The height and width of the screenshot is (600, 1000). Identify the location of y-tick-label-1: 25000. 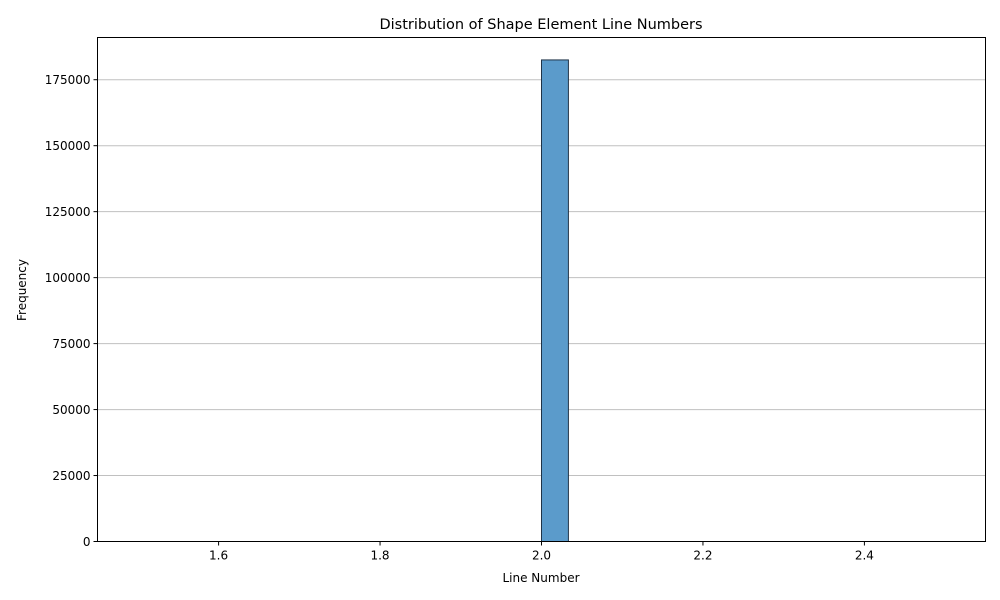
(71, 476).